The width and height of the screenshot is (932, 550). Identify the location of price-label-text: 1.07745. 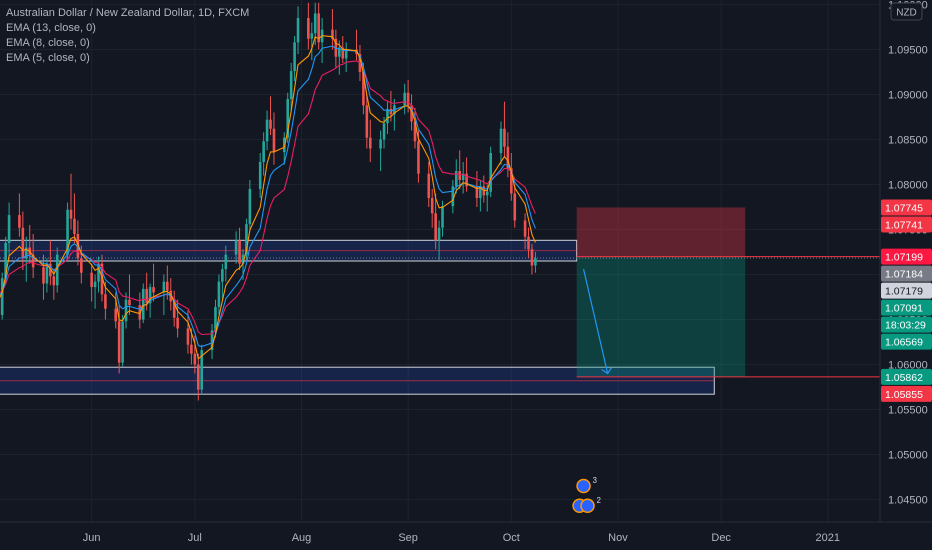
(904, 208).